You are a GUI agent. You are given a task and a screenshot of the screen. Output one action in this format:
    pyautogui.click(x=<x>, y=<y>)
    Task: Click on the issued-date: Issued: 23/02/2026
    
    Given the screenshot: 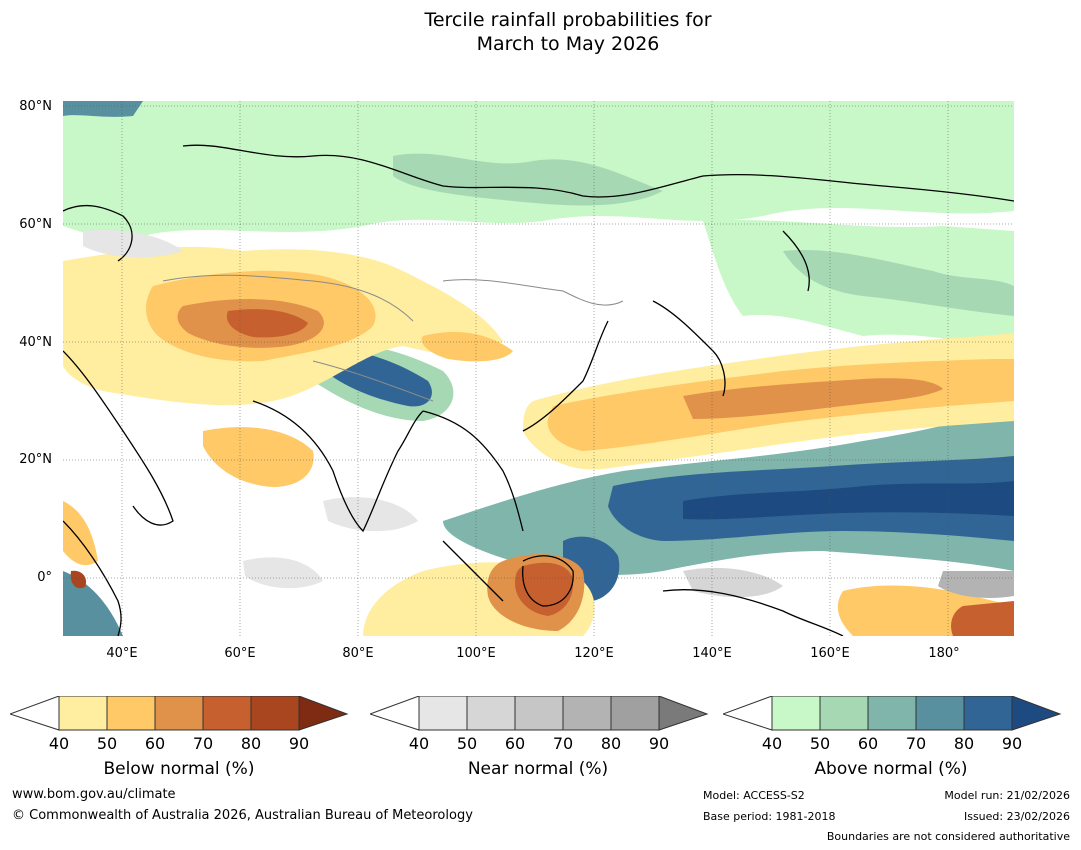 What is the action you would take?
    pyautogui.click(x=1016, y=816)
    